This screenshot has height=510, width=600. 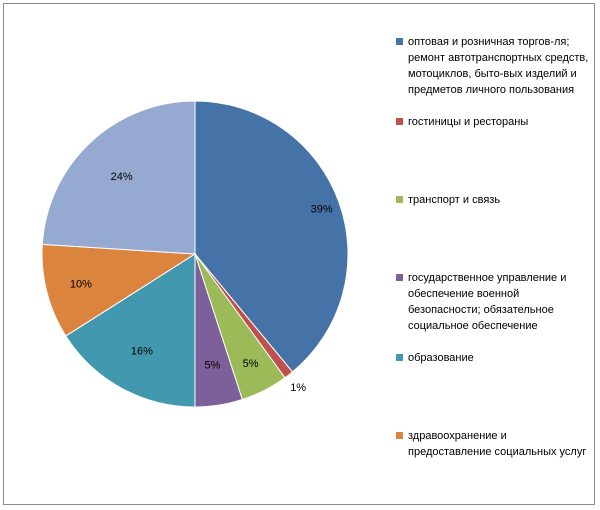 I want to click on pie-slice-trade, so click(x=271, y=236).